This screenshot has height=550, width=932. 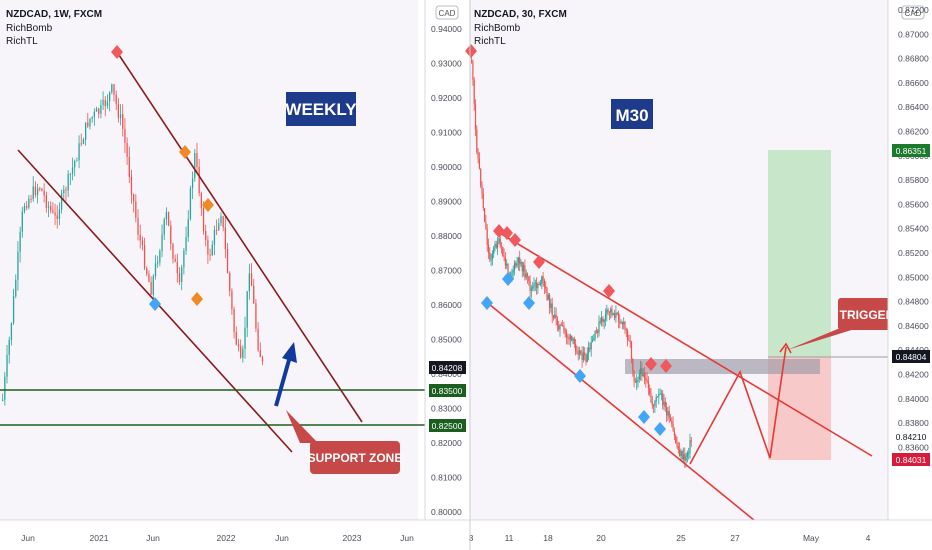 I want to click on m30-time-tick-label: 18, so click(x=548, y=538).